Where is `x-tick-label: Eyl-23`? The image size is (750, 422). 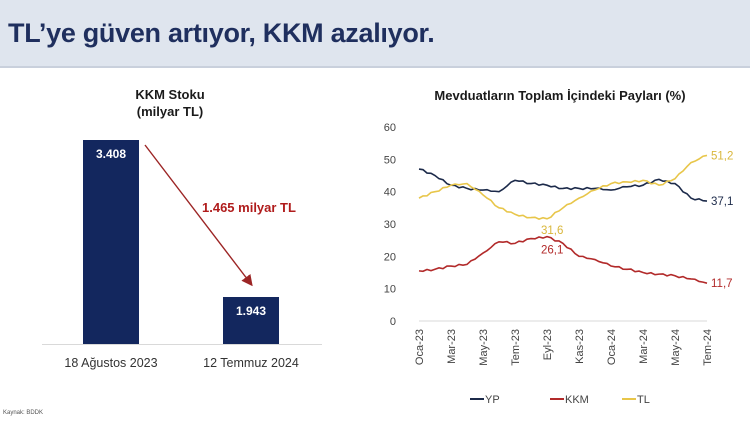
x-tick-label: Eyl-23 is located at coordinates (548, 344).